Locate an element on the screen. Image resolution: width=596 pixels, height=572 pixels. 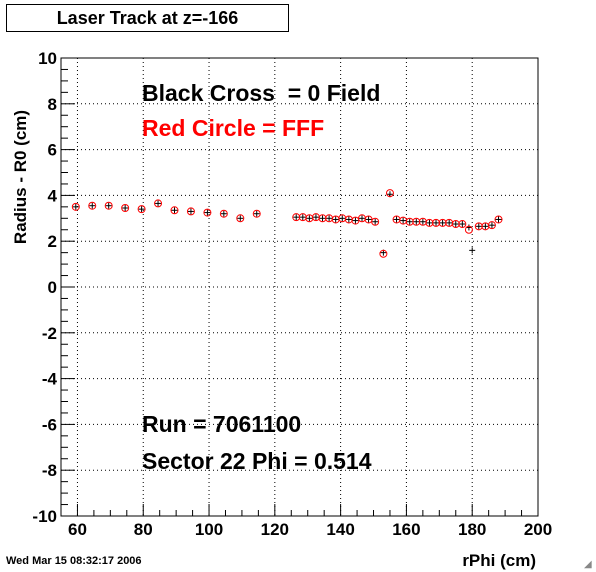
y-tick-label: -2 is located at coordinates (49, 333).